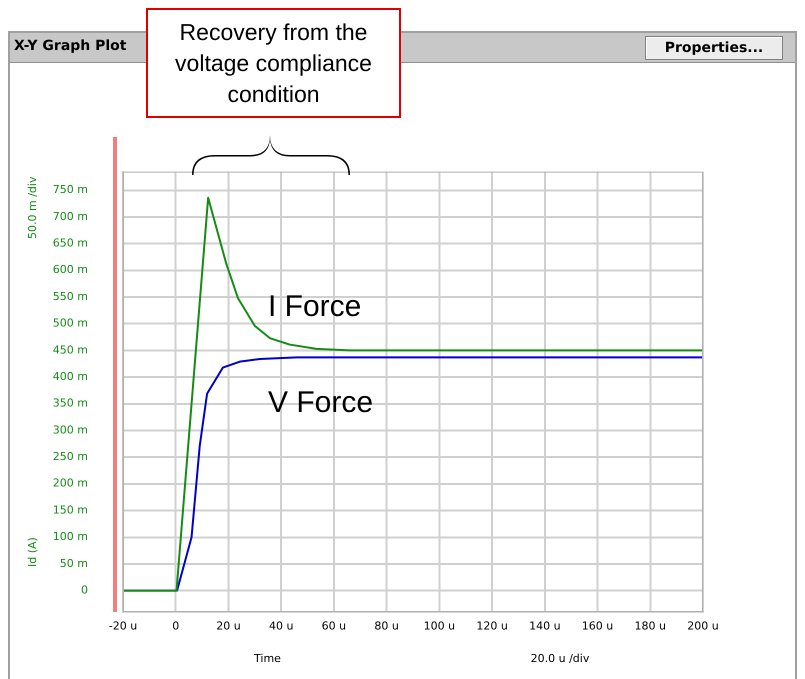  What do you see at coordinates (228, 625) in the screenshot?
I see `x-tick-label: 20 u` at bounding box center [228, 625].